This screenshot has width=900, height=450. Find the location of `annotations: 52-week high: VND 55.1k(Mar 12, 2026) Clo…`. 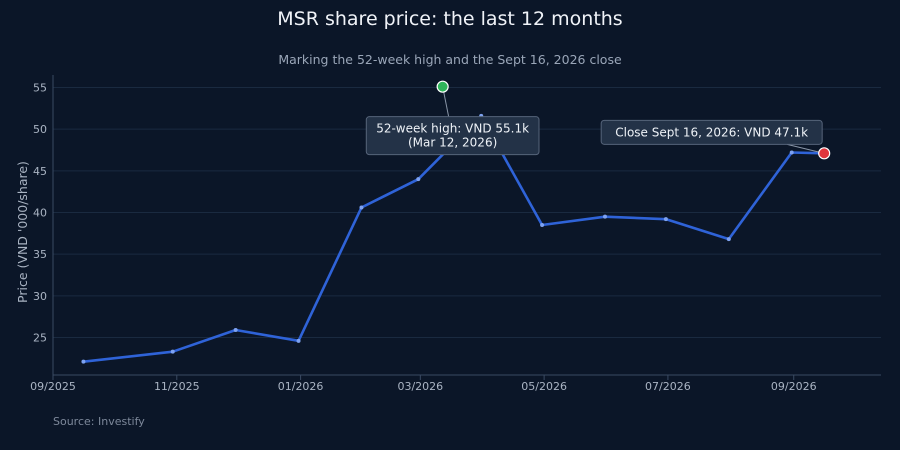

annotations: 52-week high: VND 55.1k(Mar 12, 2026) Clo… is located at coordinates (598, 120).